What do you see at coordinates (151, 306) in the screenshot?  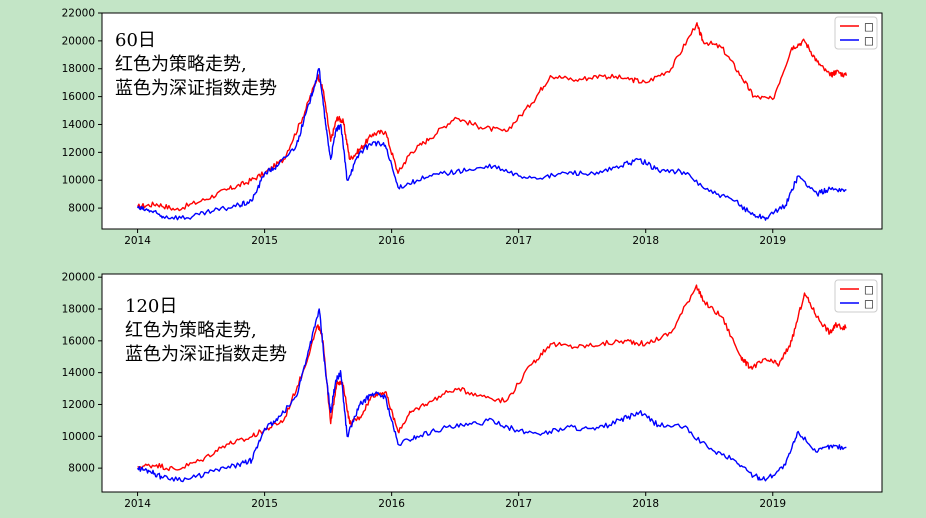 I see `annotation-line: 120日` at bounding box center [151, 306].